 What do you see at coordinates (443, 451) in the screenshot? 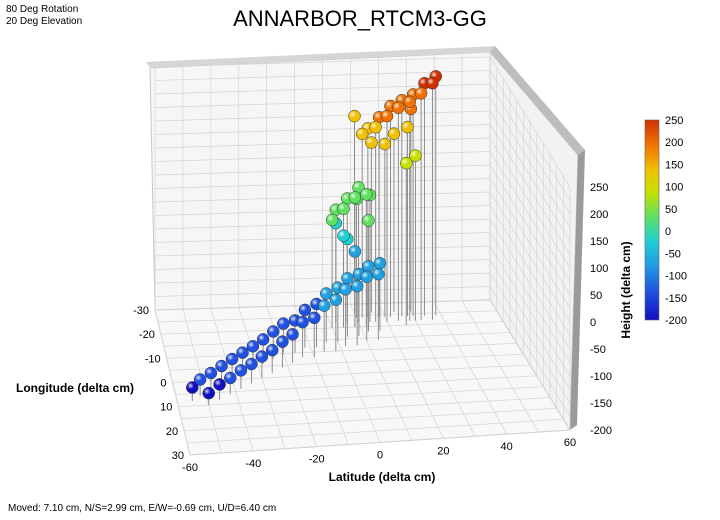
I see `x-tick-label: 20` at bounding box center [443, 451].